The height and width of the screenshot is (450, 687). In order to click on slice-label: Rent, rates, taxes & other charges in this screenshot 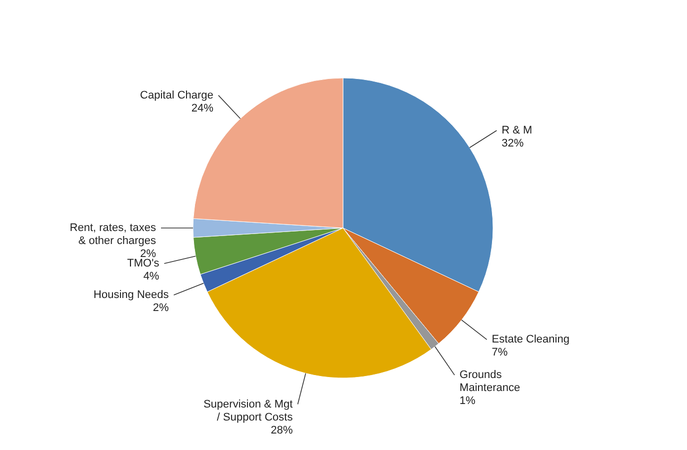, I will do `click(113, 234)`.